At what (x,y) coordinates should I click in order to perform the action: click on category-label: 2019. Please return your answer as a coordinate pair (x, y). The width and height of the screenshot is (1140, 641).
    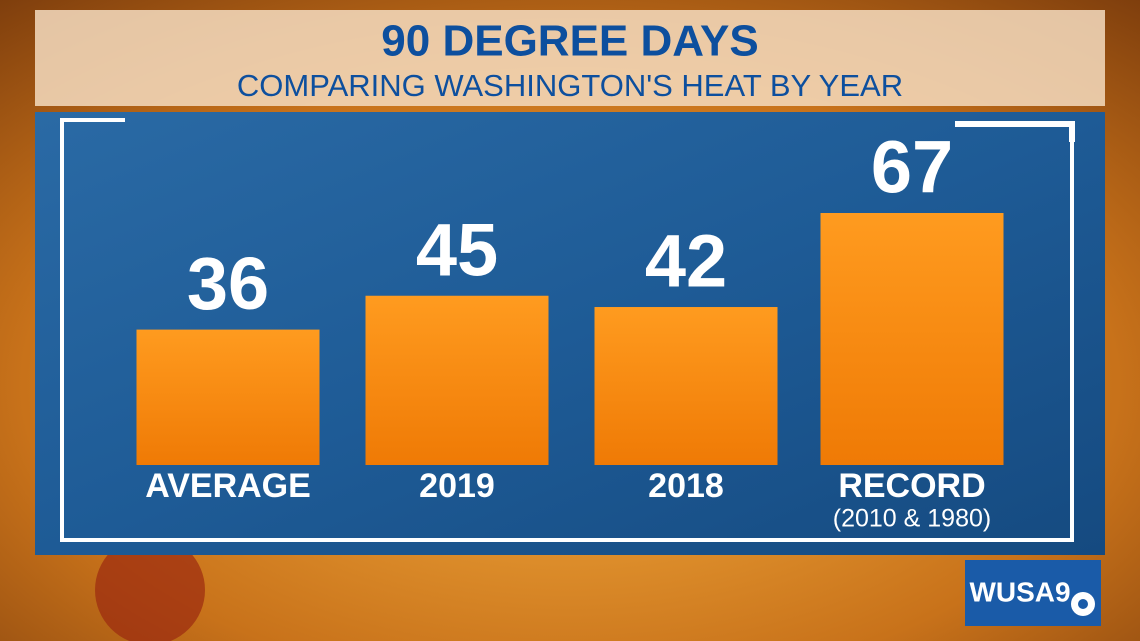
    Looking at the image, I should click on (457, 486).